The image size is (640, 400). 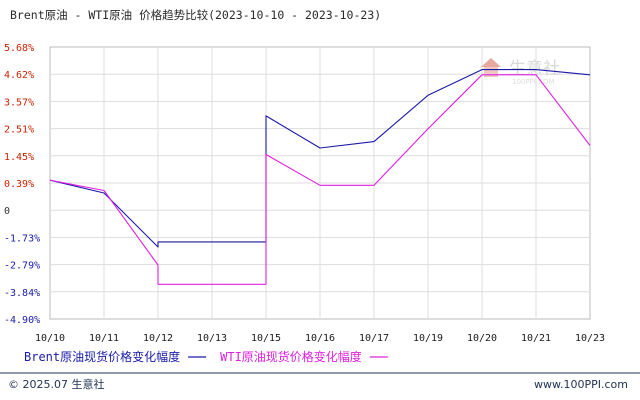 What do you see at coordinates (590, 338) in the screenshot?
I see `x-tick-label: 10/23` at bounding box center [590, 338].